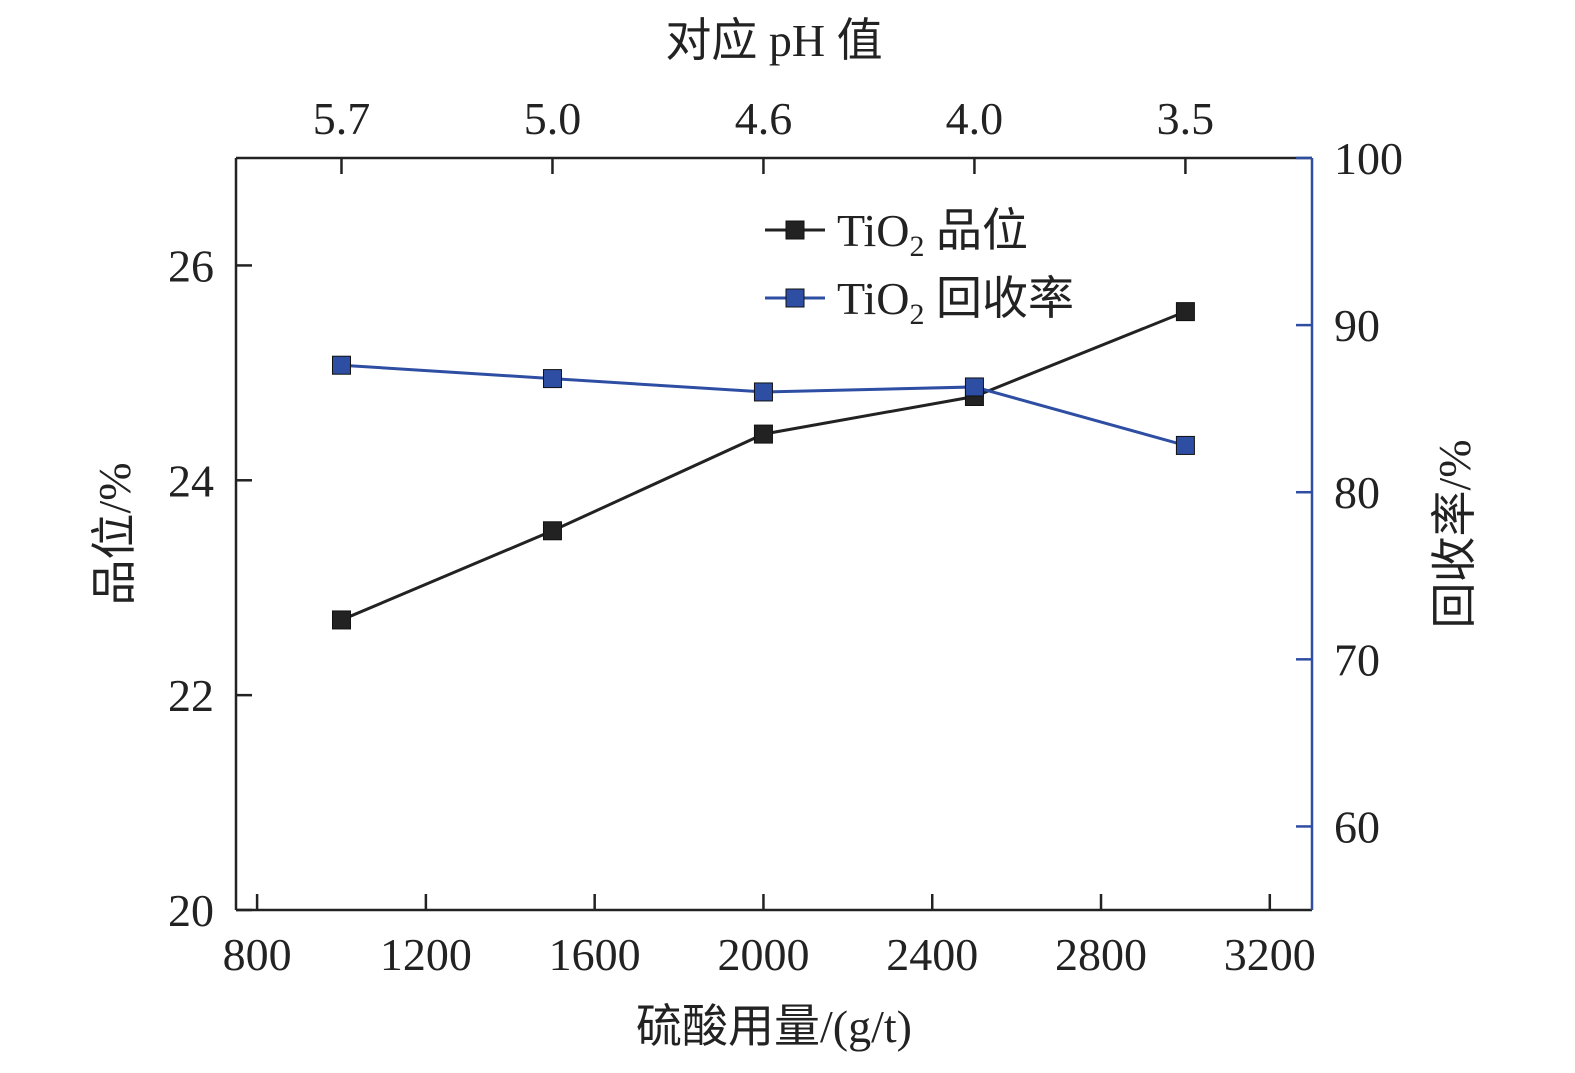 The height and width of the screenshot is (1073, 1575). What do you see at coordinates (975, 118) in the screenshot?
I see `top-tick-label: 4.0` at bounding box center [975, 118].